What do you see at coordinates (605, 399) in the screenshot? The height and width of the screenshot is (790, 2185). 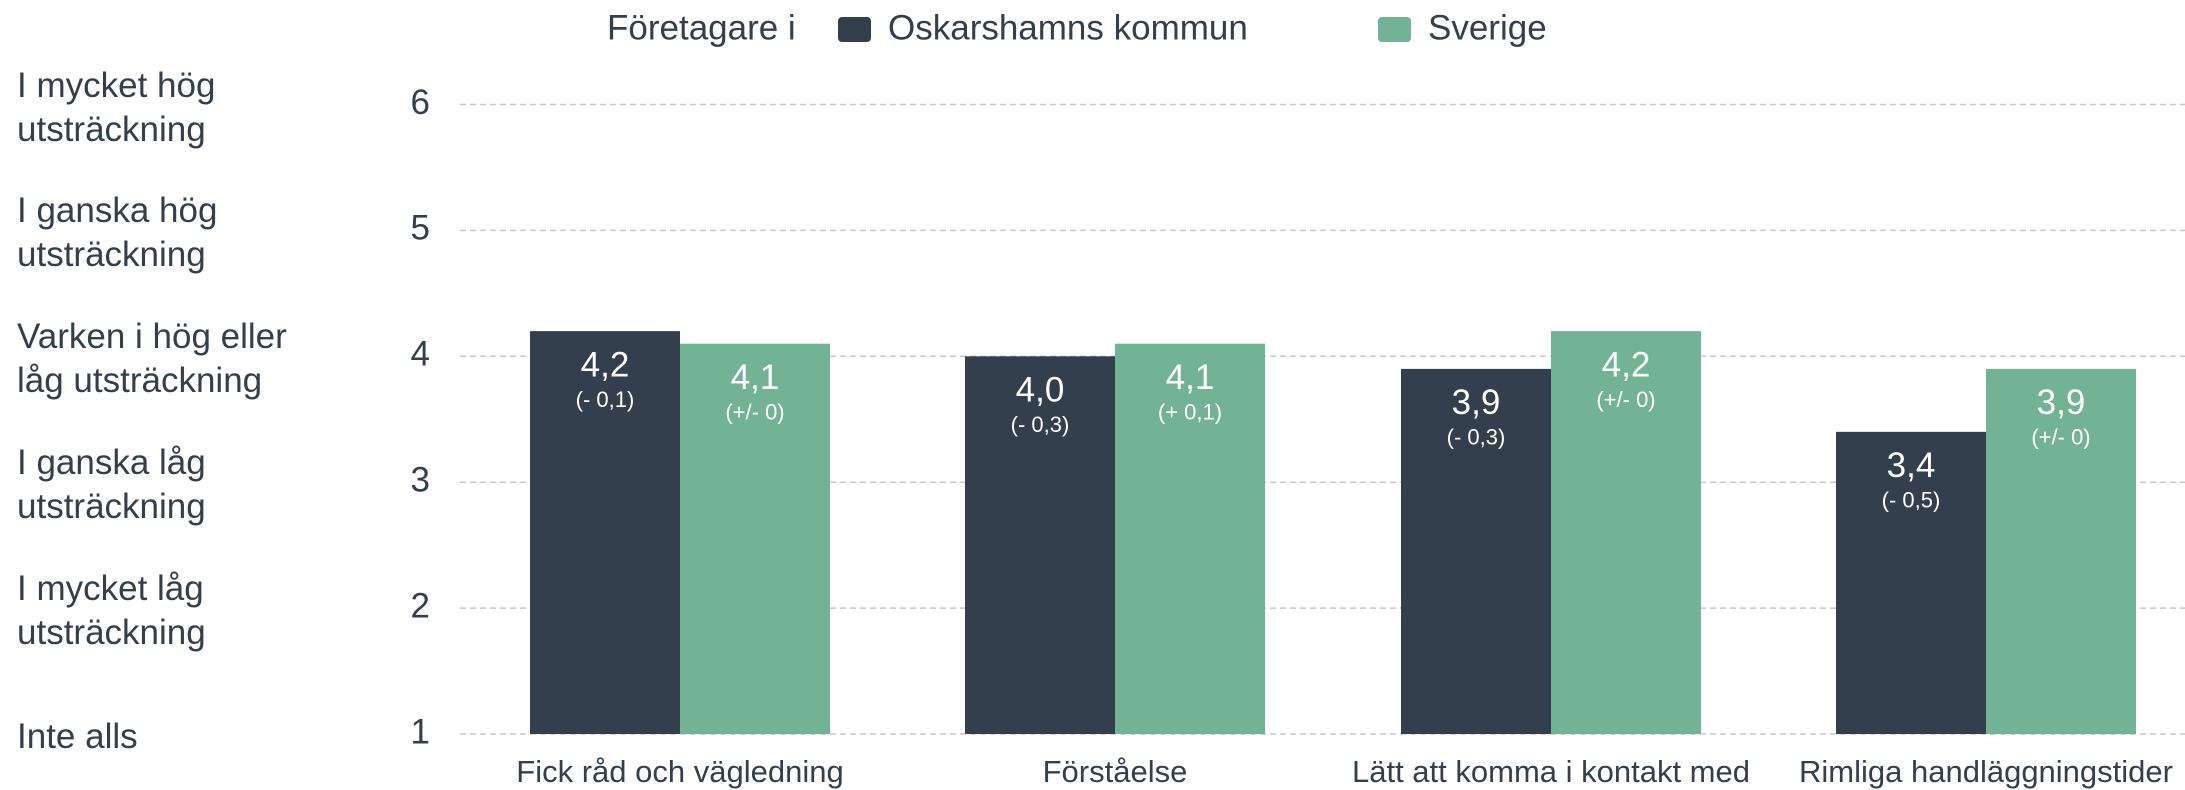 I see `change-label: (- 0,1)` at bounding box center [605, 399].